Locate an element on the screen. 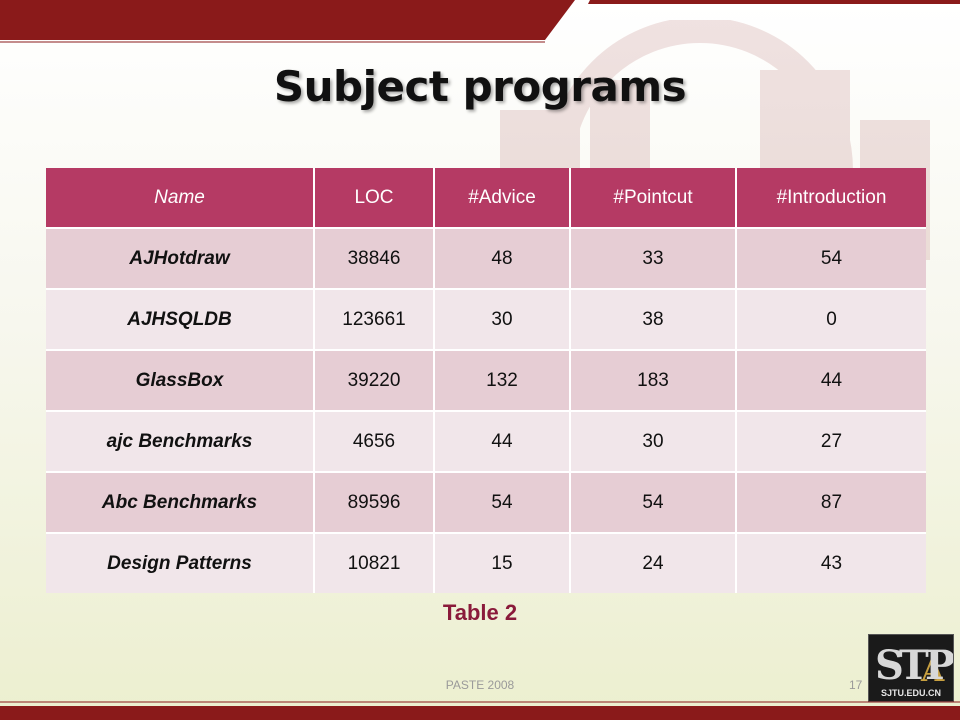  cell-introduction: 87 is located at coordinates (831, 502).